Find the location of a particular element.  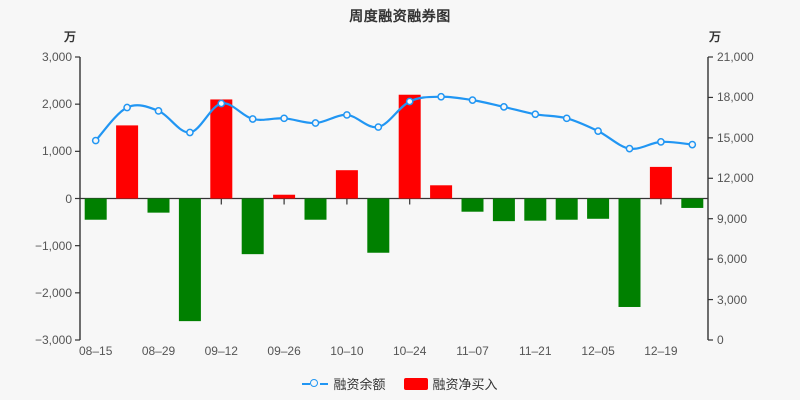

x-tick-label: 11‒21 is located at coordinates (535, 351).